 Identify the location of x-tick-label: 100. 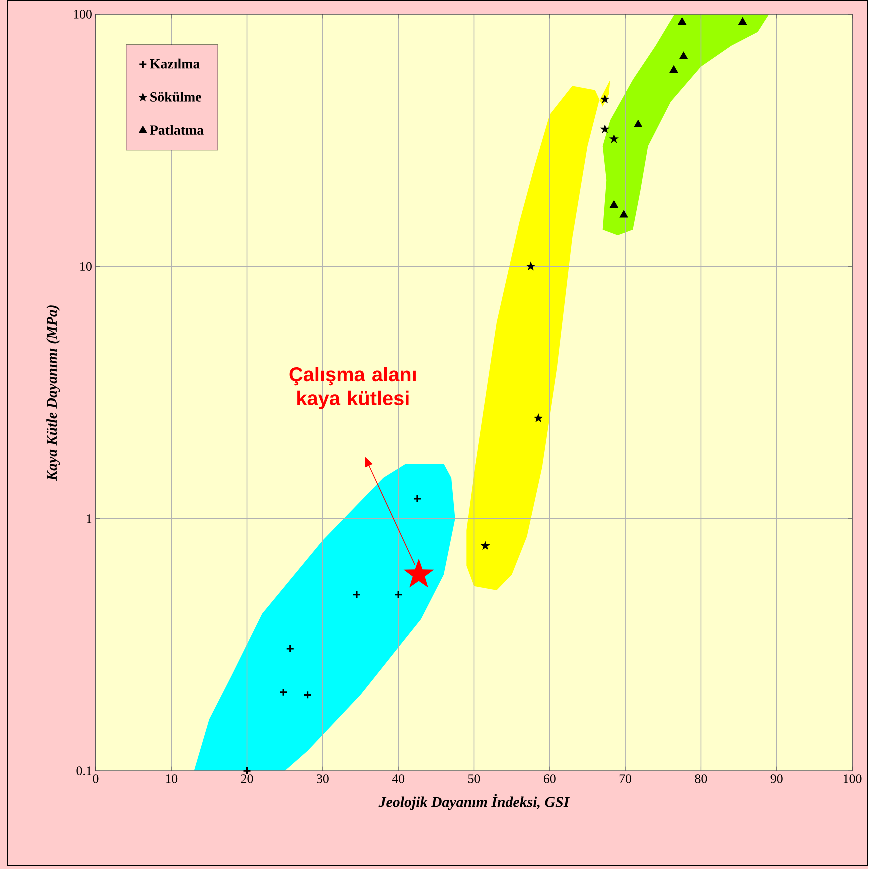
(853, 779).